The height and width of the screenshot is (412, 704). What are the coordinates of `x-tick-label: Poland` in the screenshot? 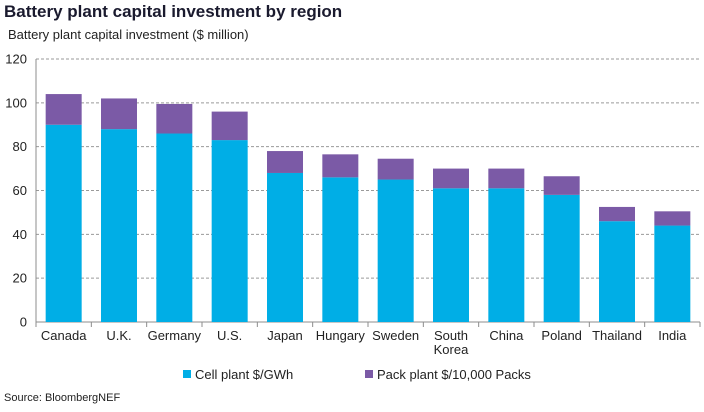 It's located at (561, 335).